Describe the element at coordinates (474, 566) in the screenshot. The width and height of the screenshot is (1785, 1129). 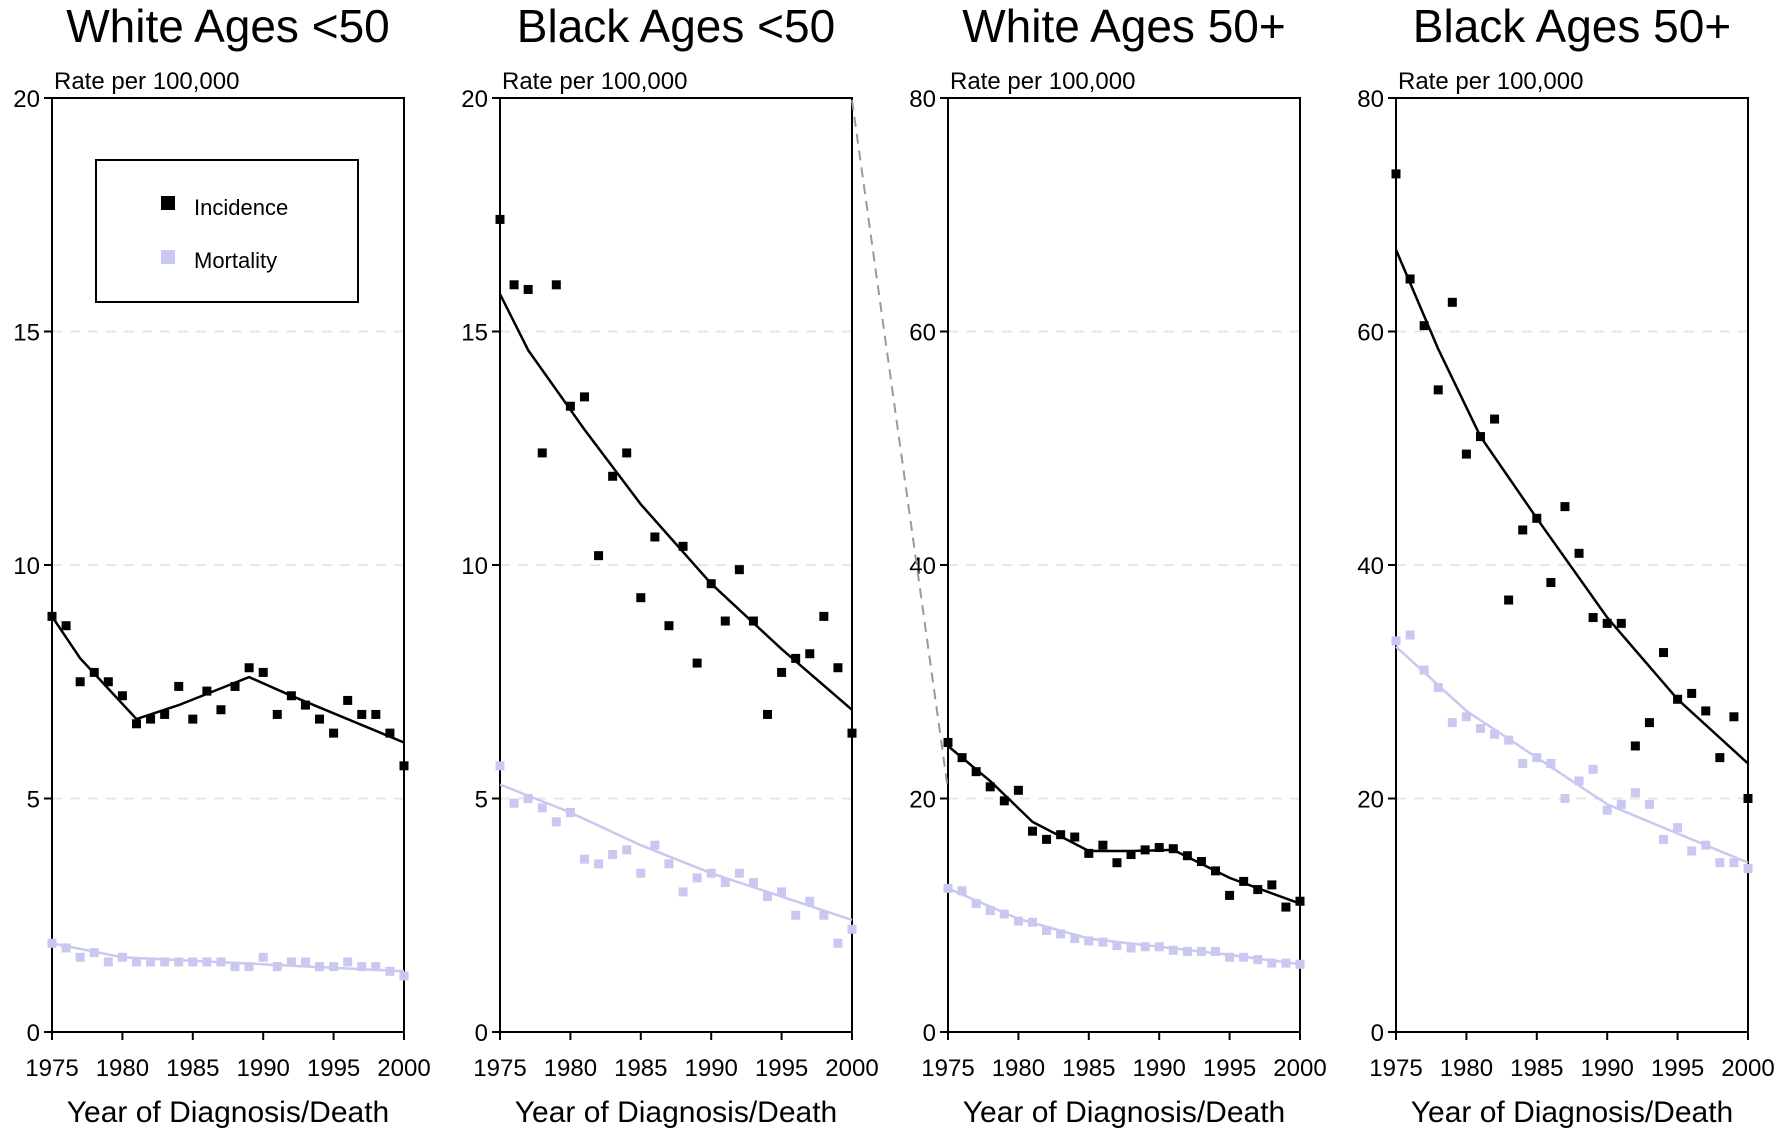
I see `y-tick-label: 10` at that location.